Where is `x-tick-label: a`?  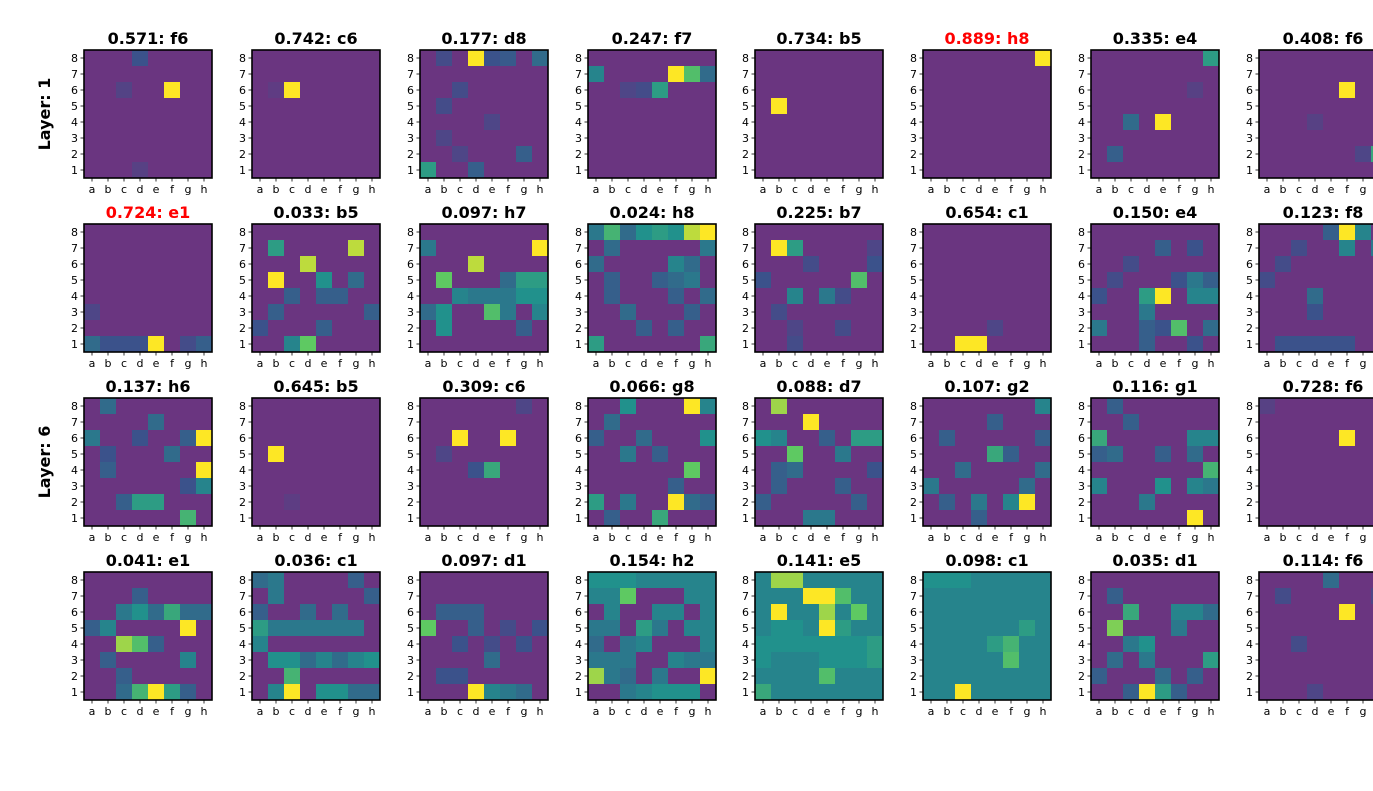
x-tick-label: a is located at coordinates (763, 711).